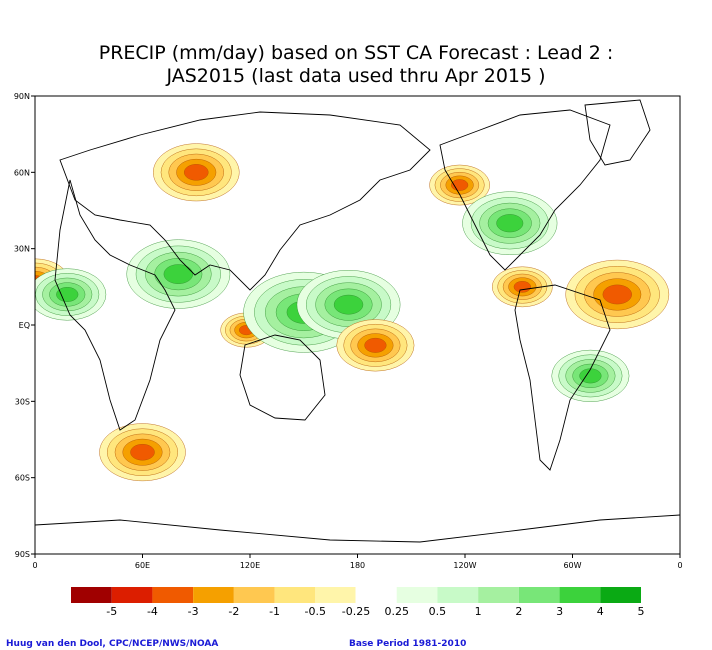  I want to click on map-title-line-2: JAS2015 (last data used thru Apr 2015 ), so click(356, 76).